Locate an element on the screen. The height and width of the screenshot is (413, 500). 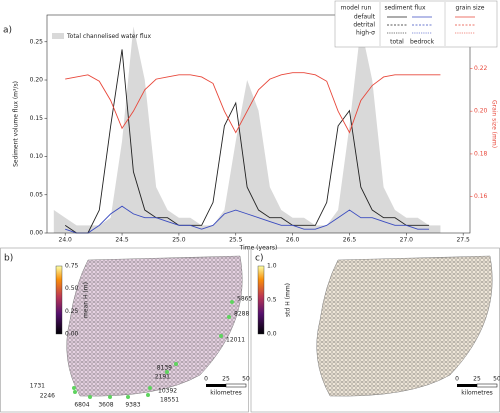
colorbar-title: std H (mm) is located at coordinates (288, 300).